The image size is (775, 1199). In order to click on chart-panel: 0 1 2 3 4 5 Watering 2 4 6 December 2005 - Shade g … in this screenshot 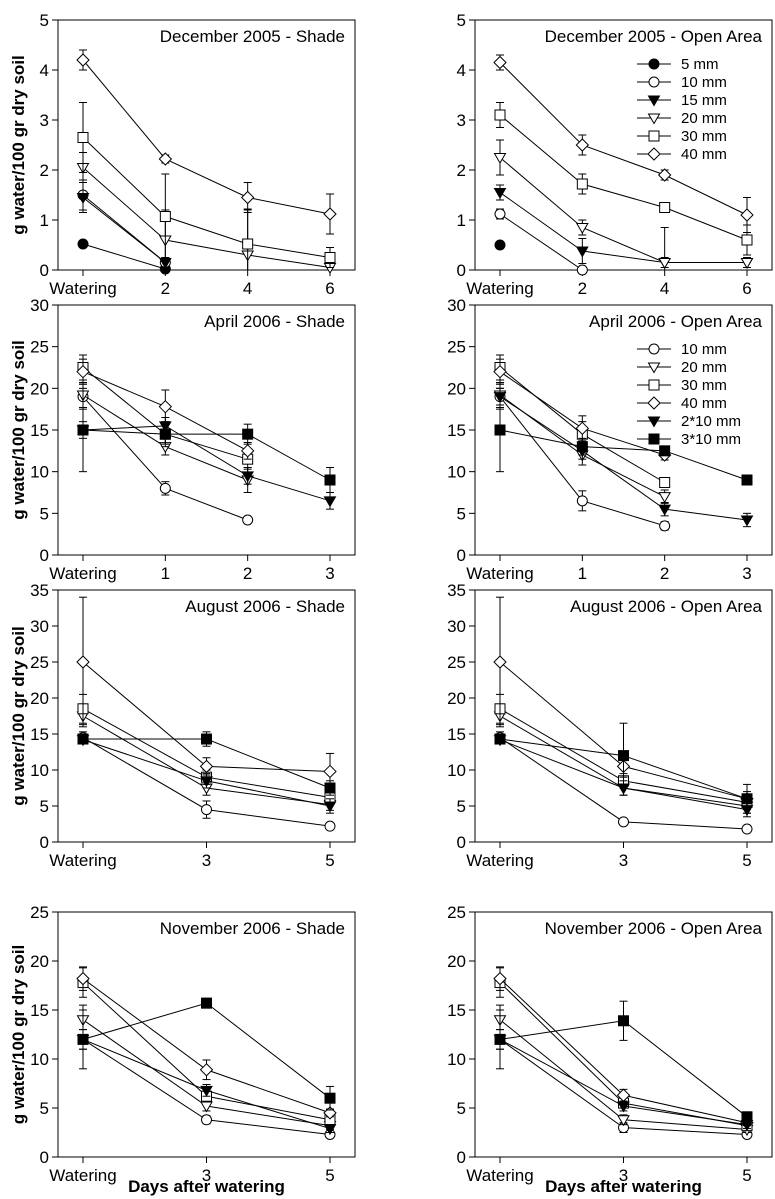, I will do `click(182, 154)`.